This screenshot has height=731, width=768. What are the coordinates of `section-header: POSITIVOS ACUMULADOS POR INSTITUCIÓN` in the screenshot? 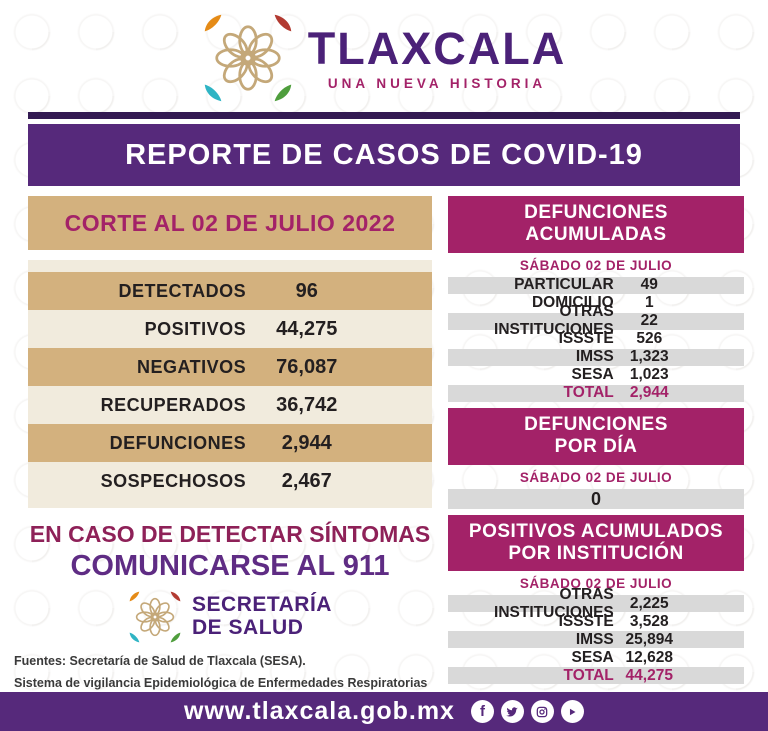 It's located at (596, 543).